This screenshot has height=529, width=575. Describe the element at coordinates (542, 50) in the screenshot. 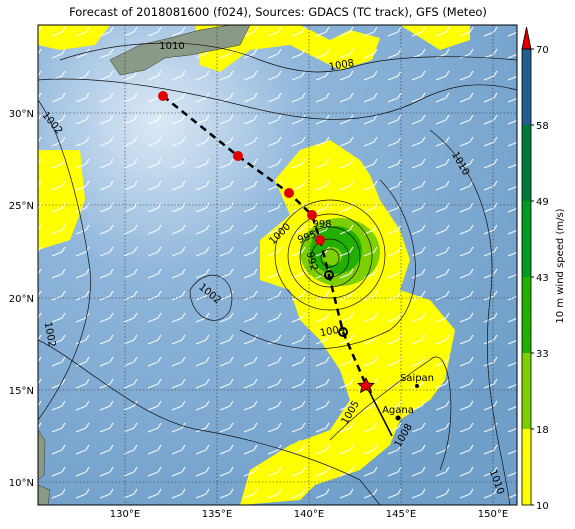

I see `colorbar-tick-label: 70` at that location.